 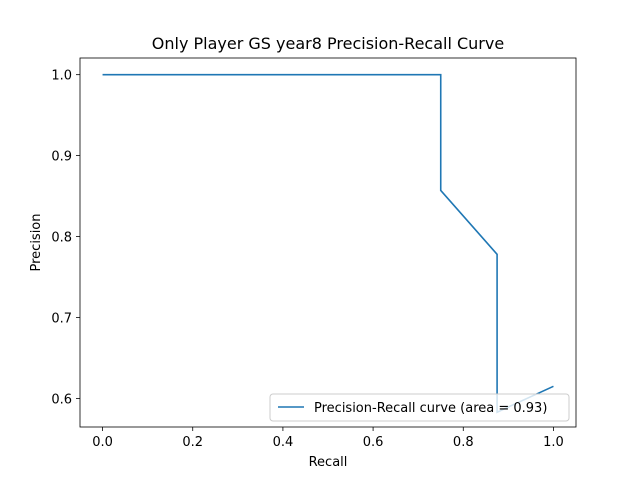 What do you see at coordinates (463, 442) in the screenshot?
I see `x-tick-label: 0.8` at bounding box center [463, 442].